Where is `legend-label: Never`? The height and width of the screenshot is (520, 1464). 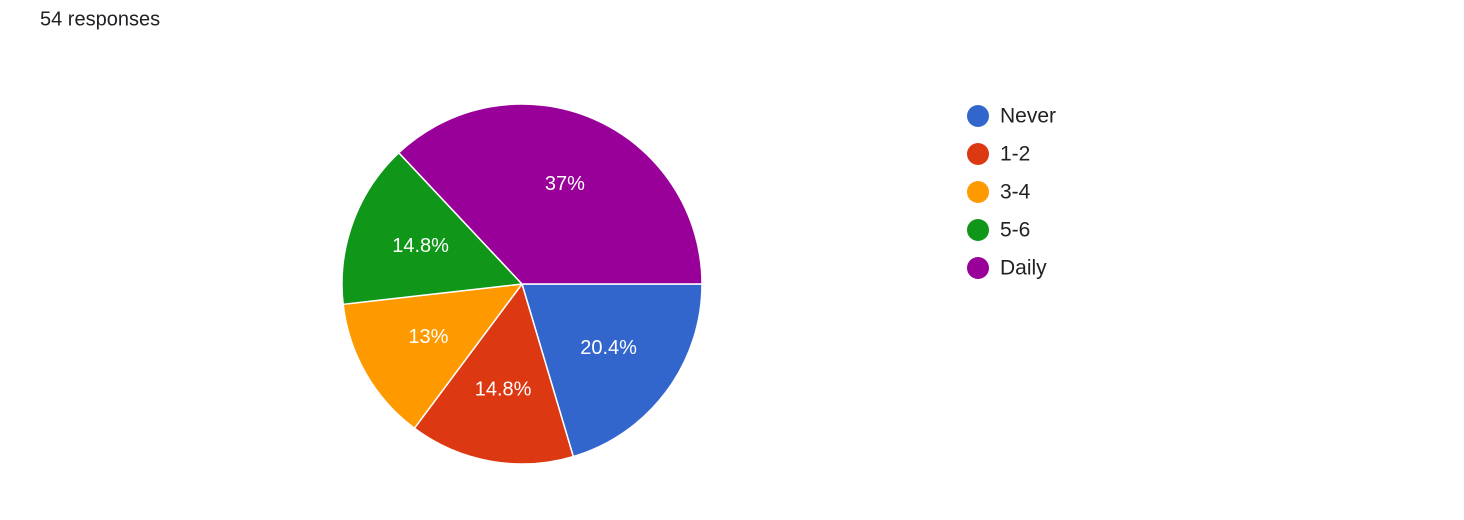
legend-label: Never is located at coordinates (1028, 116).